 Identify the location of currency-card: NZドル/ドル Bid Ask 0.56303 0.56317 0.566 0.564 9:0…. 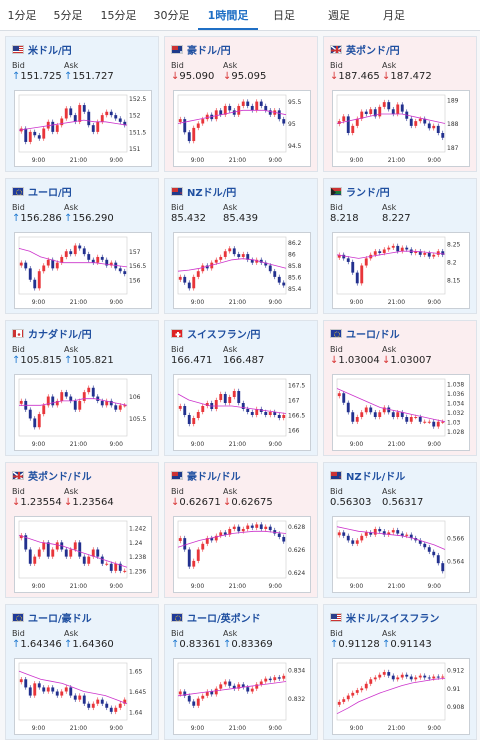
(400, 530).